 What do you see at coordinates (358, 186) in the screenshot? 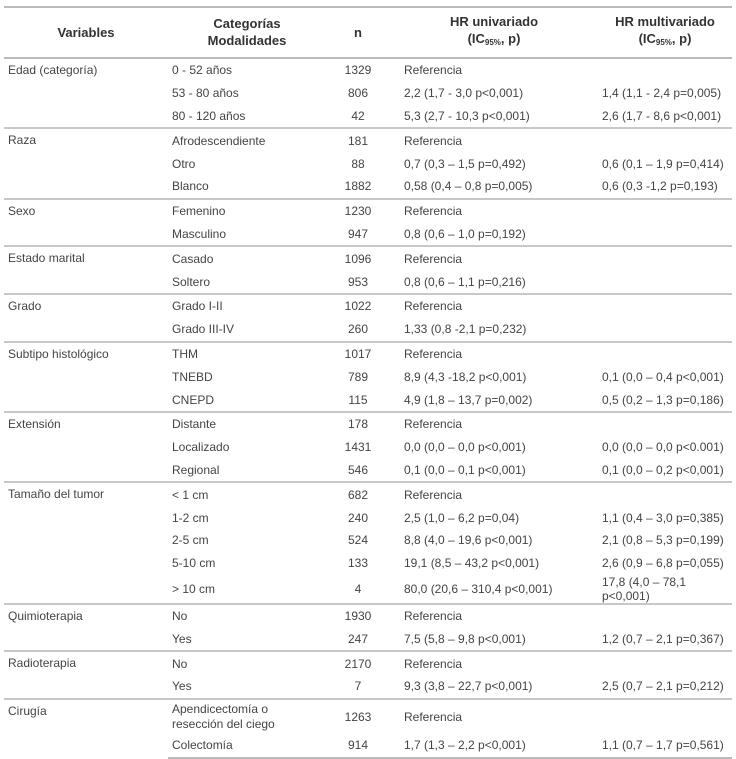
I see `n-cell: 1882` at bounding box center [358, 186].